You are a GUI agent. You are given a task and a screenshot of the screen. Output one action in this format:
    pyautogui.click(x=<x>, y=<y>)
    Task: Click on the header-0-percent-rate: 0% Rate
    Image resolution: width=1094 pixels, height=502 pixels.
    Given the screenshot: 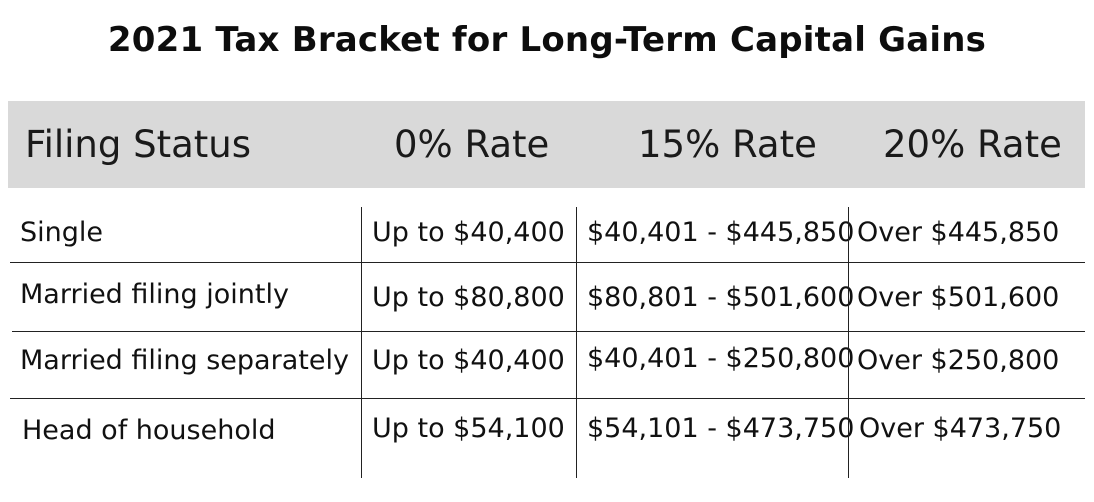 What is the action you would take?
    pyautogui.click(x=472, y=144)
    